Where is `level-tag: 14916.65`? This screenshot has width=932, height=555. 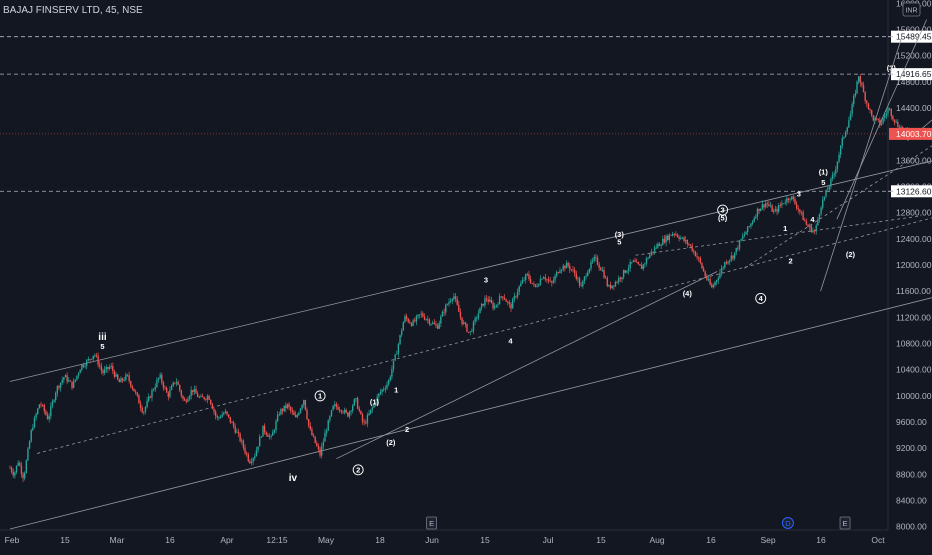 level-tag: 14916.65 is located at coordinates (914, 74).